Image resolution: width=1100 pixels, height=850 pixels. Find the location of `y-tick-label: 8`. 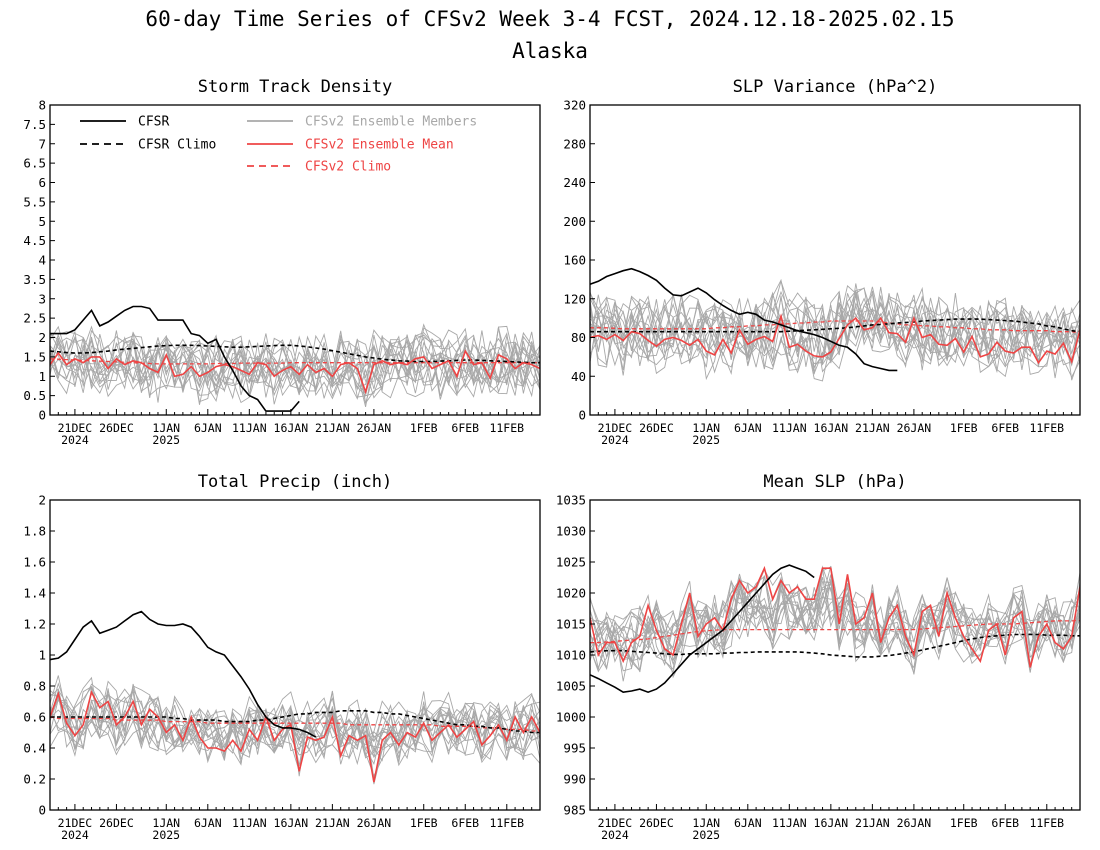

y-tick-label: 8 is located at coordinates (42, 105).